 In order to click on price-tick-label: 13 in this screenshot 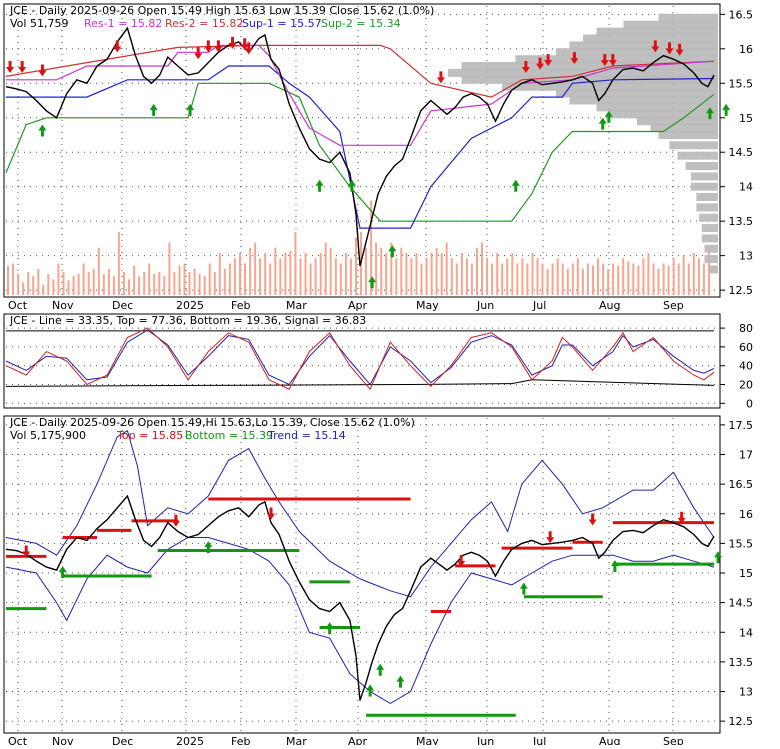, I will do `click(746, 256)`.